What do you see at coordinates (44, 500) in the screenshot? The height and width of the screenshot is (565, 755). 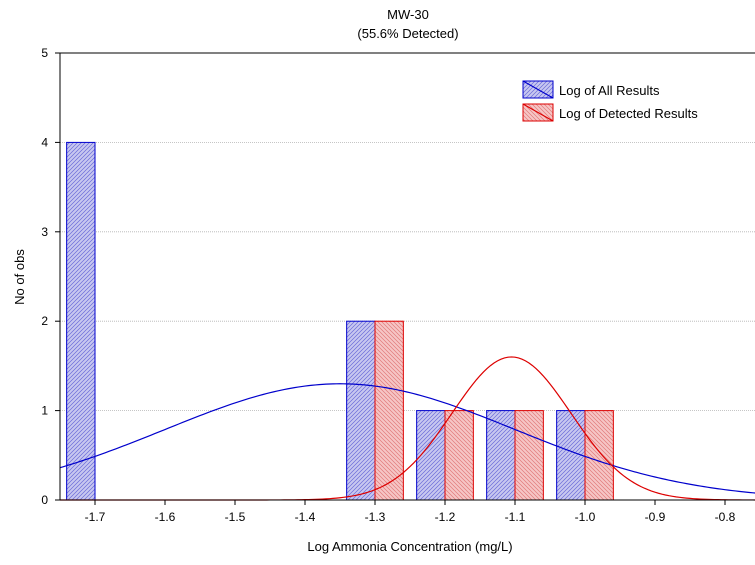 I see `y-tick-label: 0` at bounding box center [44, 500].